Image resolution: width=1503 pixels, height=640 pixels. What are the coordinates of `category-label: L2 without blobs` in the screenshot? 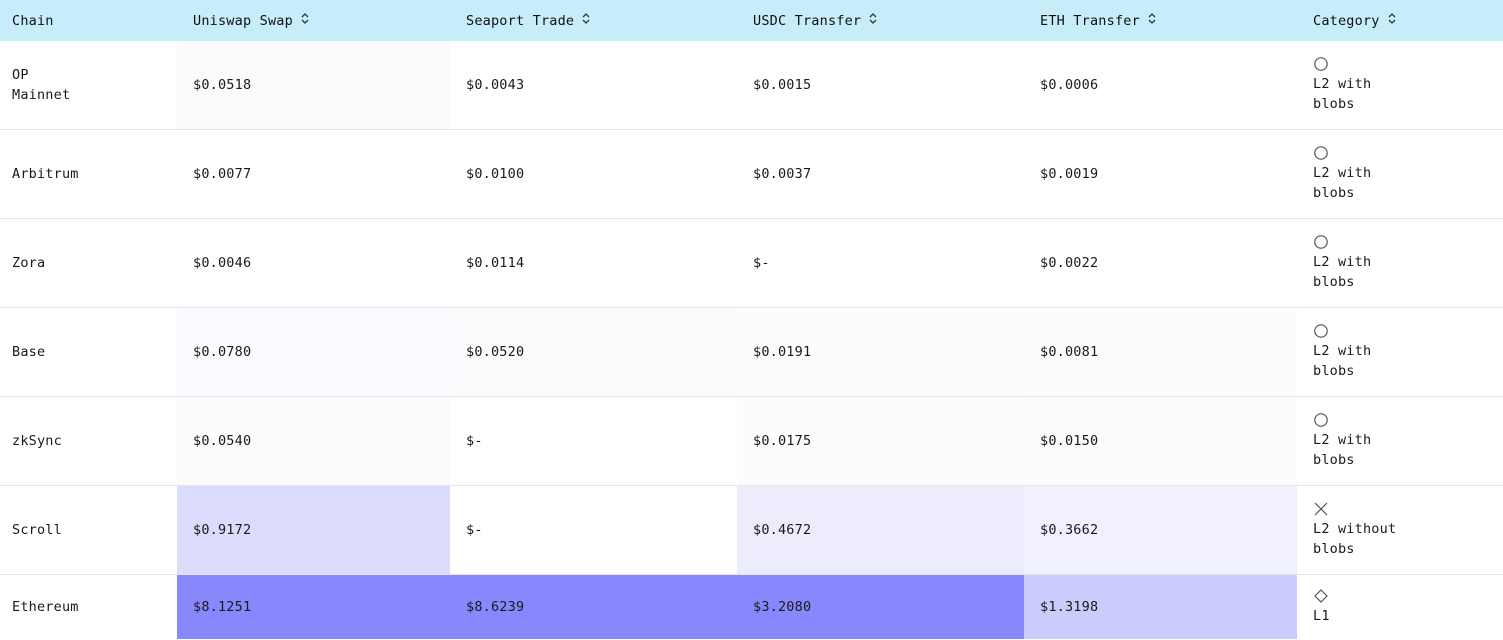 It's located at (1355, 539).